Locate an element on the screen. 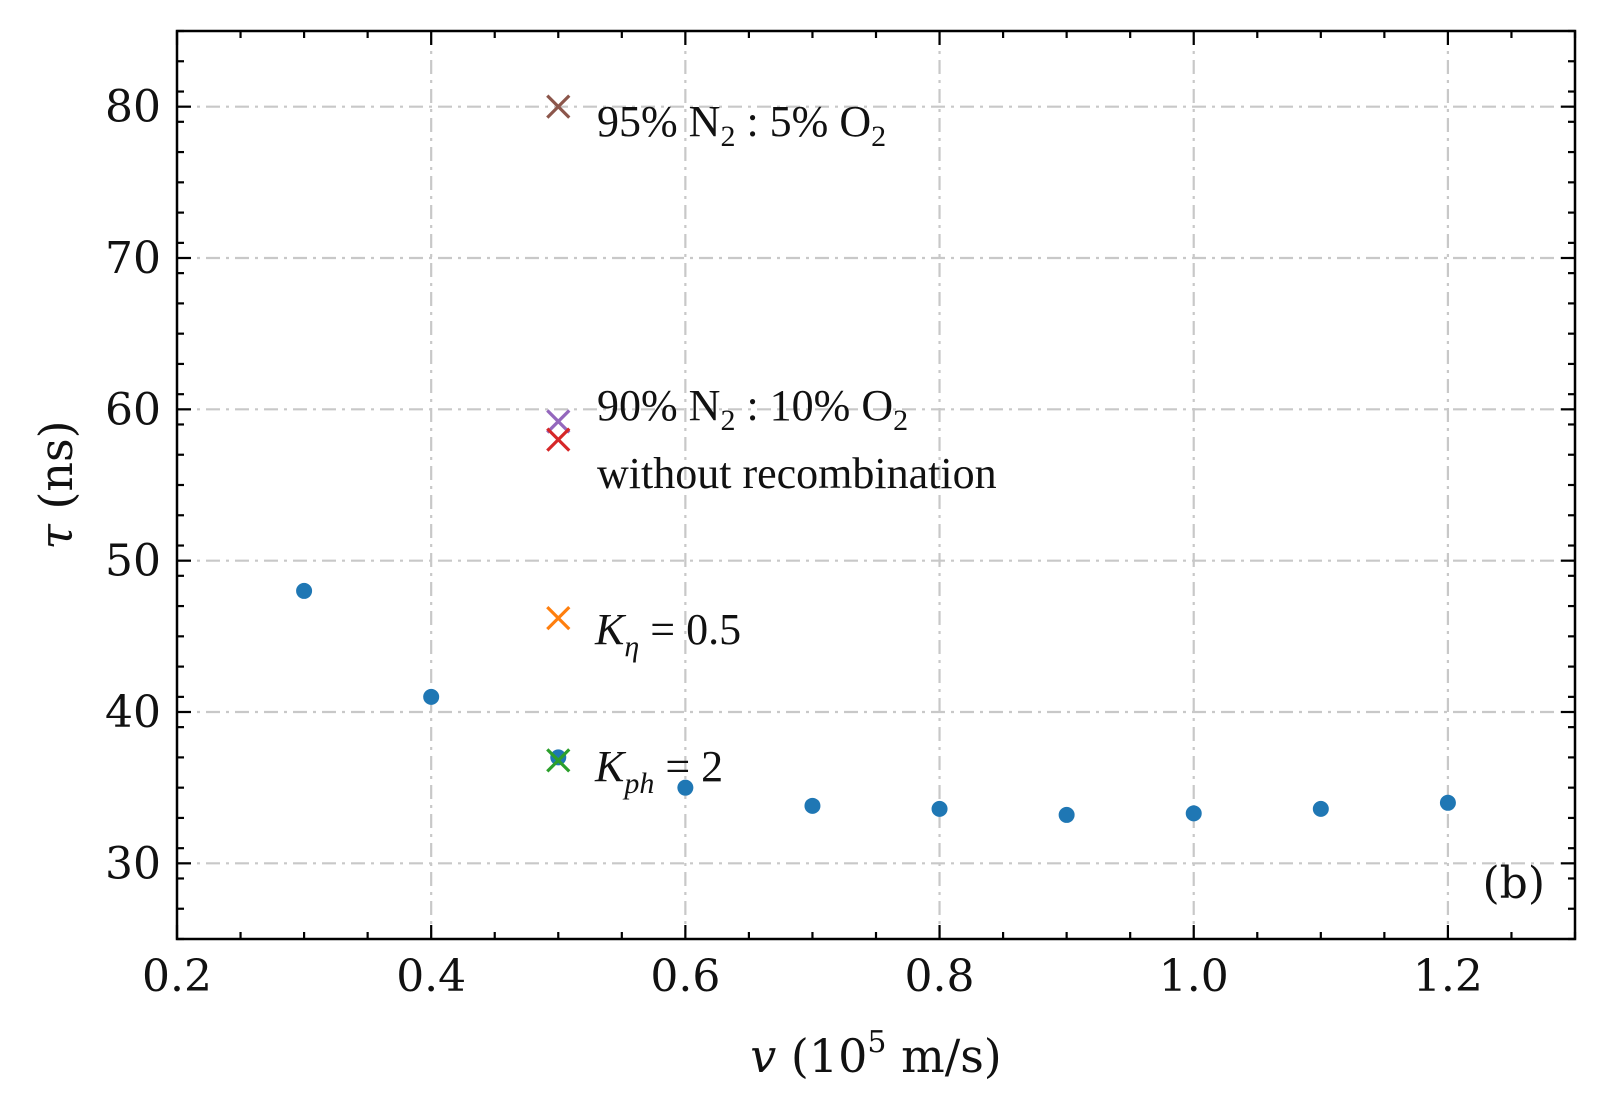  variant-markers is located at coordinates (558, 433).